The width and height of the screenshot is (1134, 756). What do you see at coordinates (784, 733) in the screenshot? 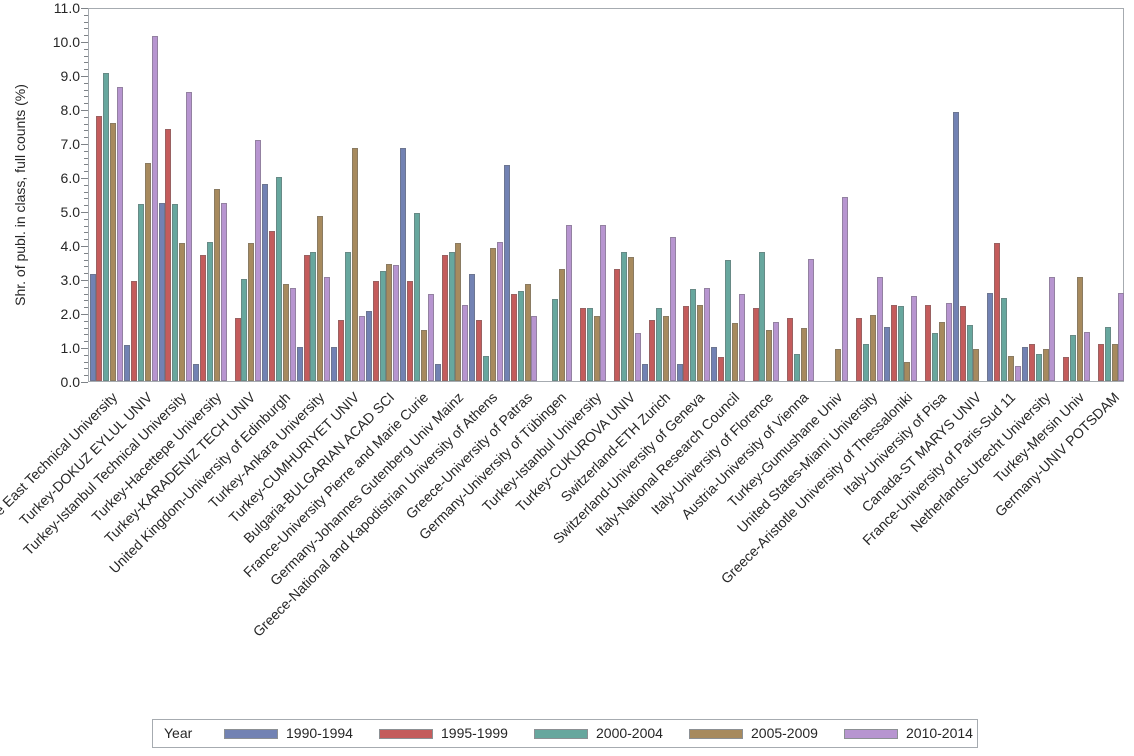
I see `legend-label: 2005-2009` at bounding box center [784, 733].